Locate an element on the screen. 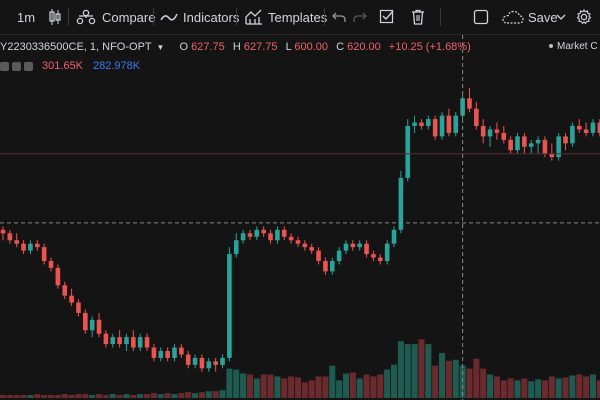 The width and height of the screenshot is (600, 400). low-label: L is located at coordinates (288, 47).